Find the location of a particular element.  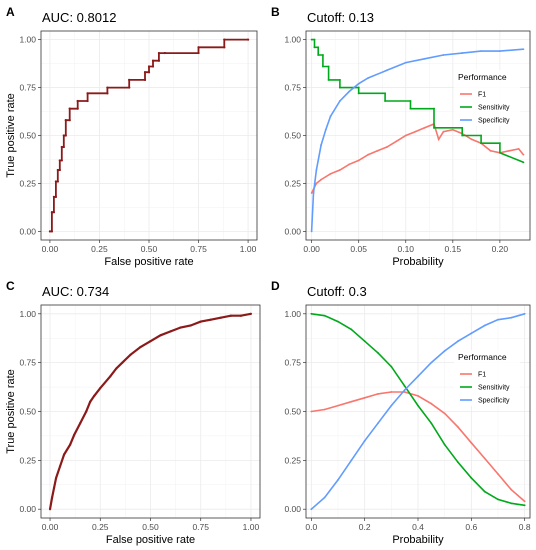

x-axis-title: False positive rate is located at coordinates (150, 540).